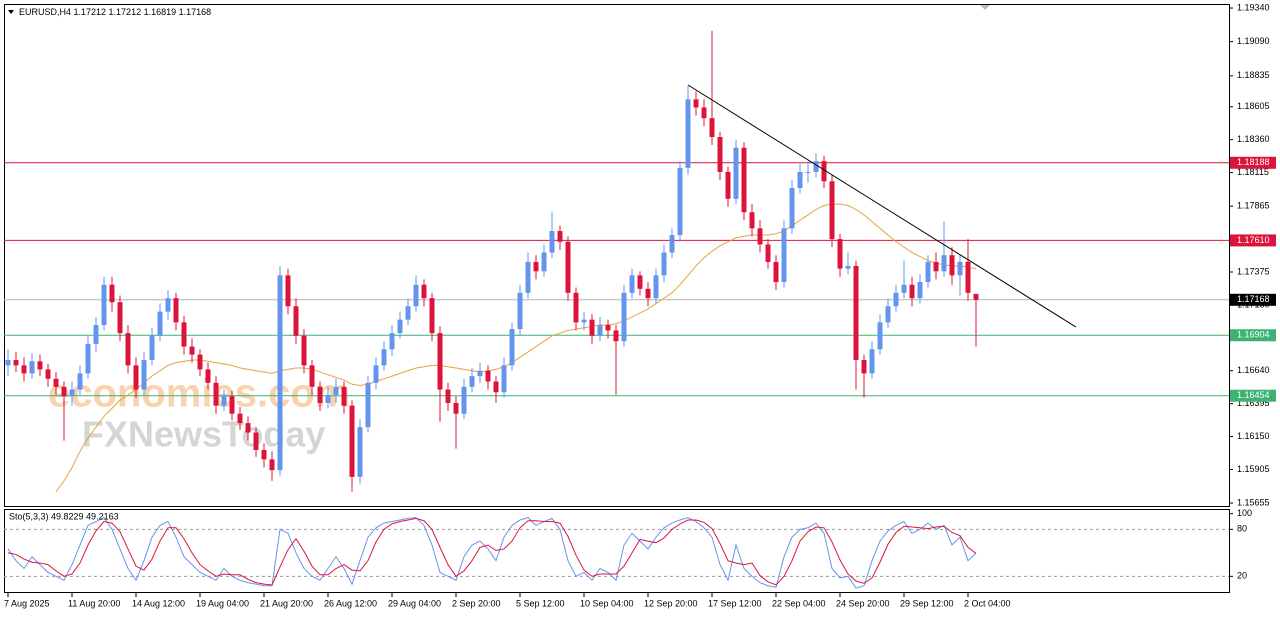 This screenshot has width=1280, height=621. Describe the element at coordinates (607, 603) in the screenshot. I see `x-tick-label: 10 Sep 04:00` at that location.